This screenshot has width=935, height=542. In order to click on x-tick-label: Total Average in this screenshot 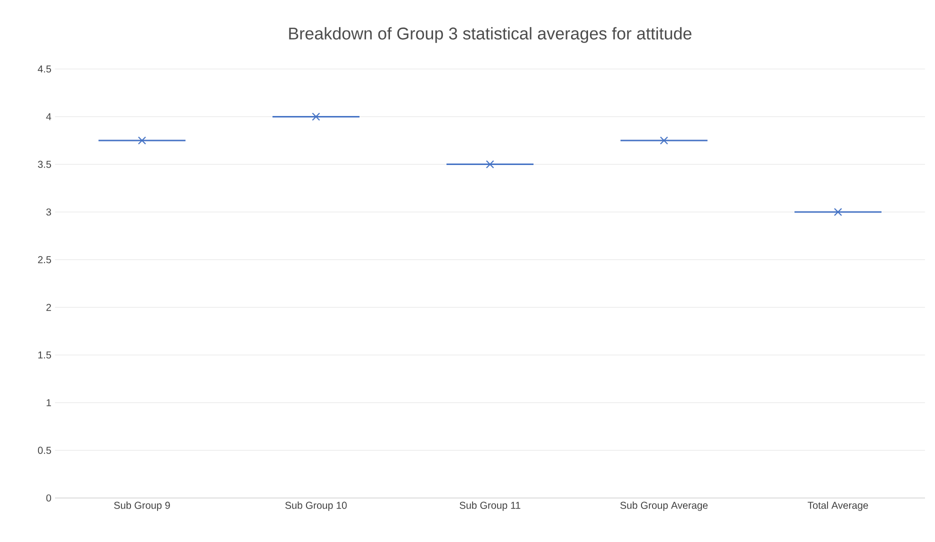, I will do `click(838, 506)`.